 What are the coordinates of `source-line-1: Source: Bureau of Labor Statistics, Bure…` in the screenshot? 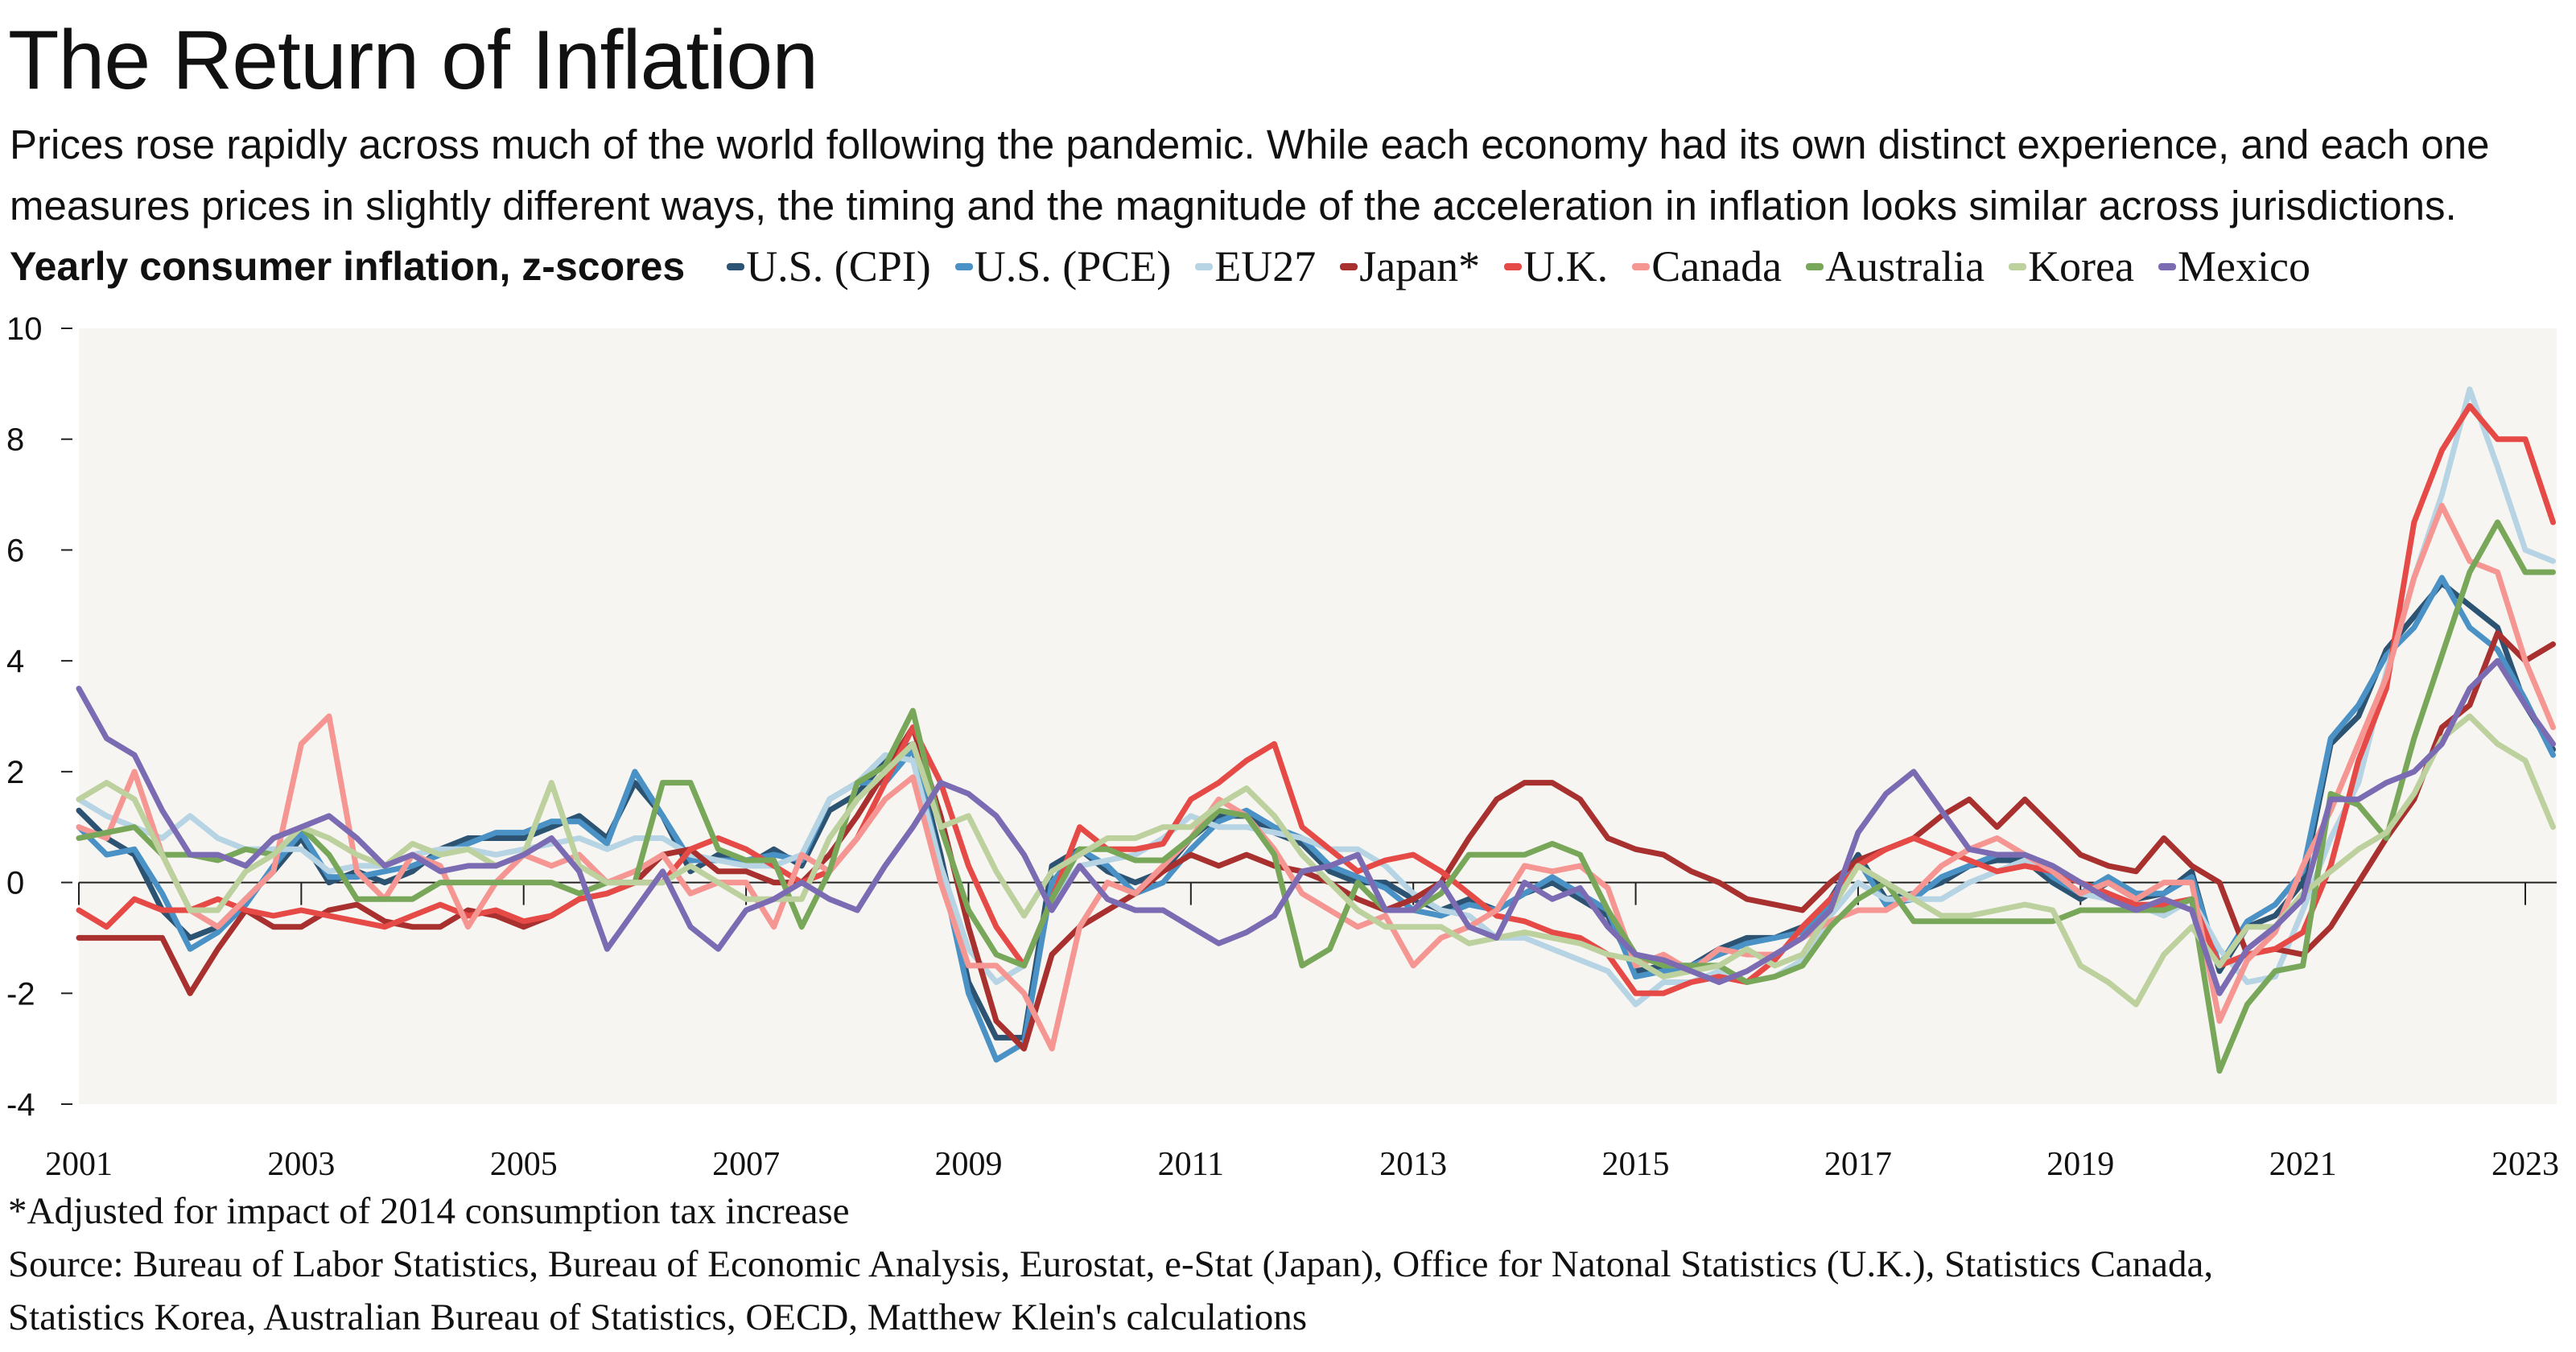 It's located at (1111, 1264).